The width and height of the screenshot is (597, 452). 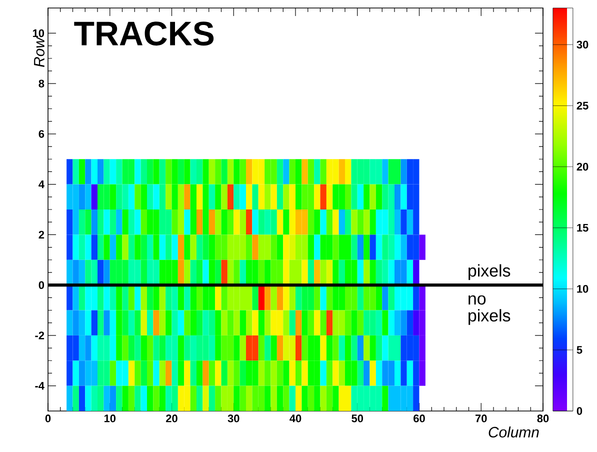 What do you see at coordinates (582, 289) in the screenshot?
I see `color-bar-label: 10` at bounding box center [582, 289].